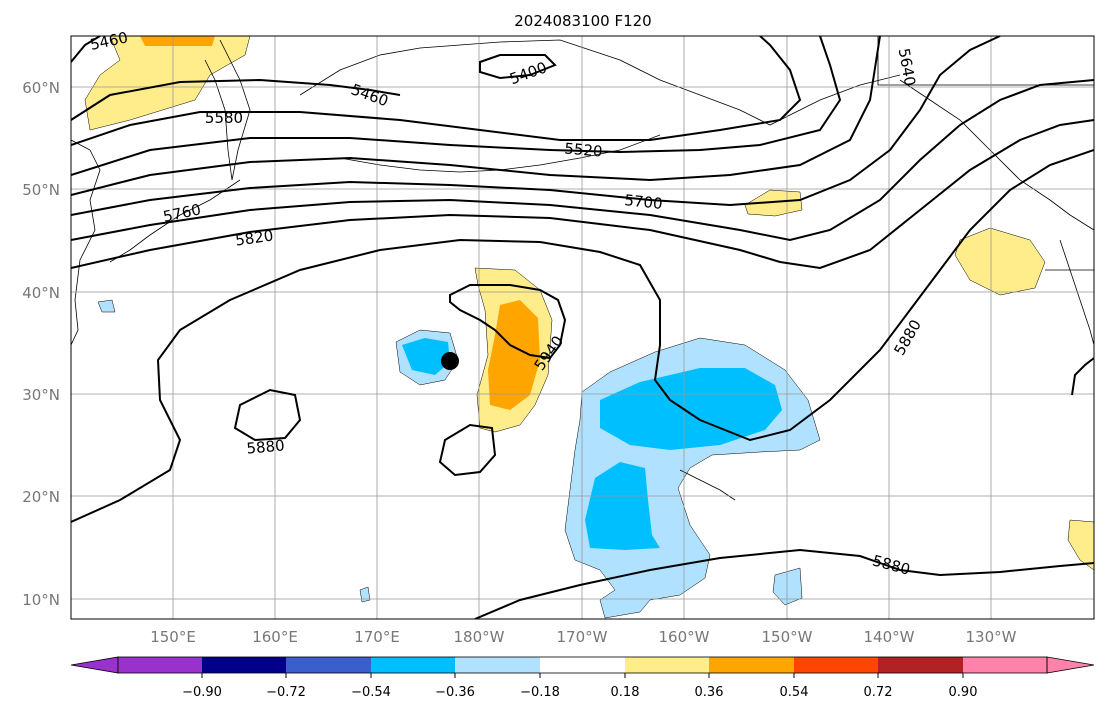  I want to click on lat-axis: 60°N 50°N 40°N 30°N 20°N 10°N, so click(41, 344).